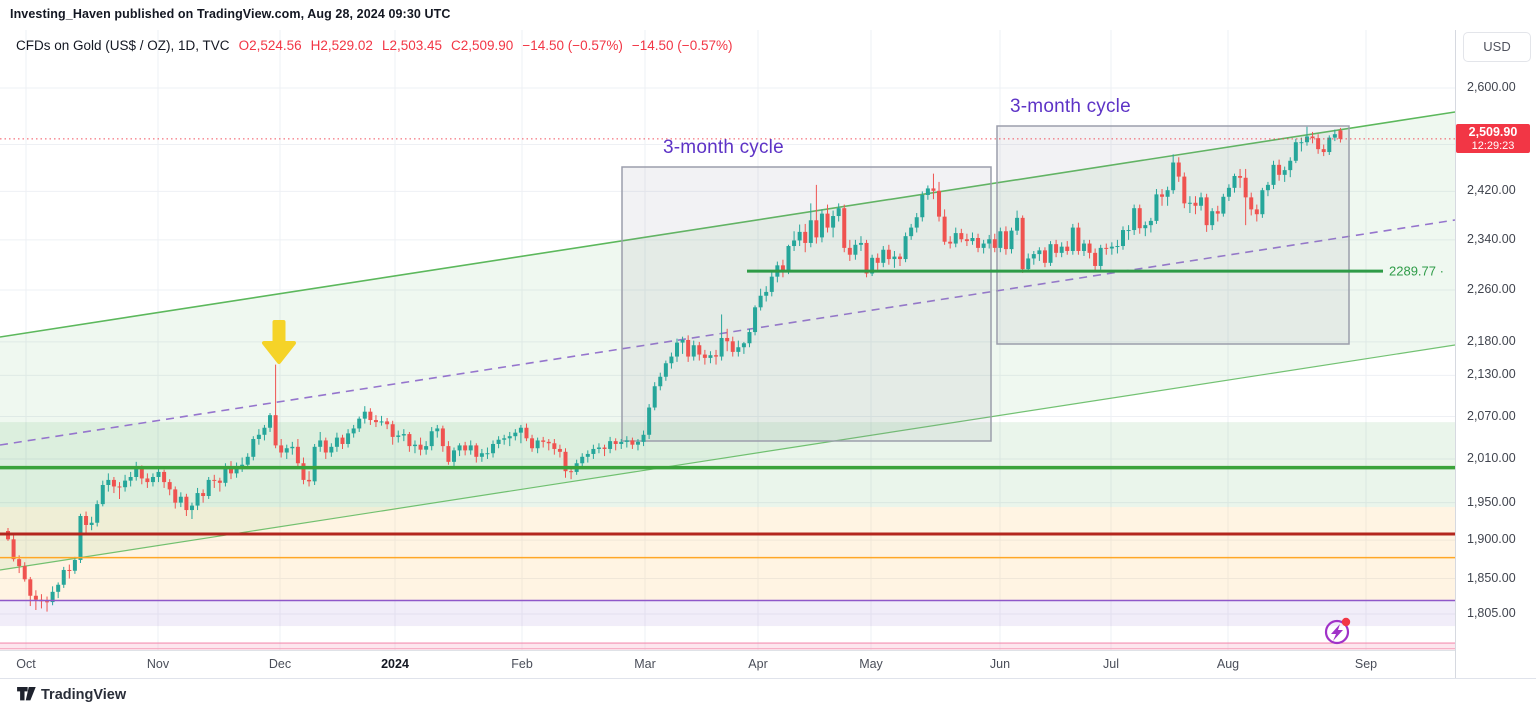  I want to click on month-label-2024: 2024, so click(395, 664).